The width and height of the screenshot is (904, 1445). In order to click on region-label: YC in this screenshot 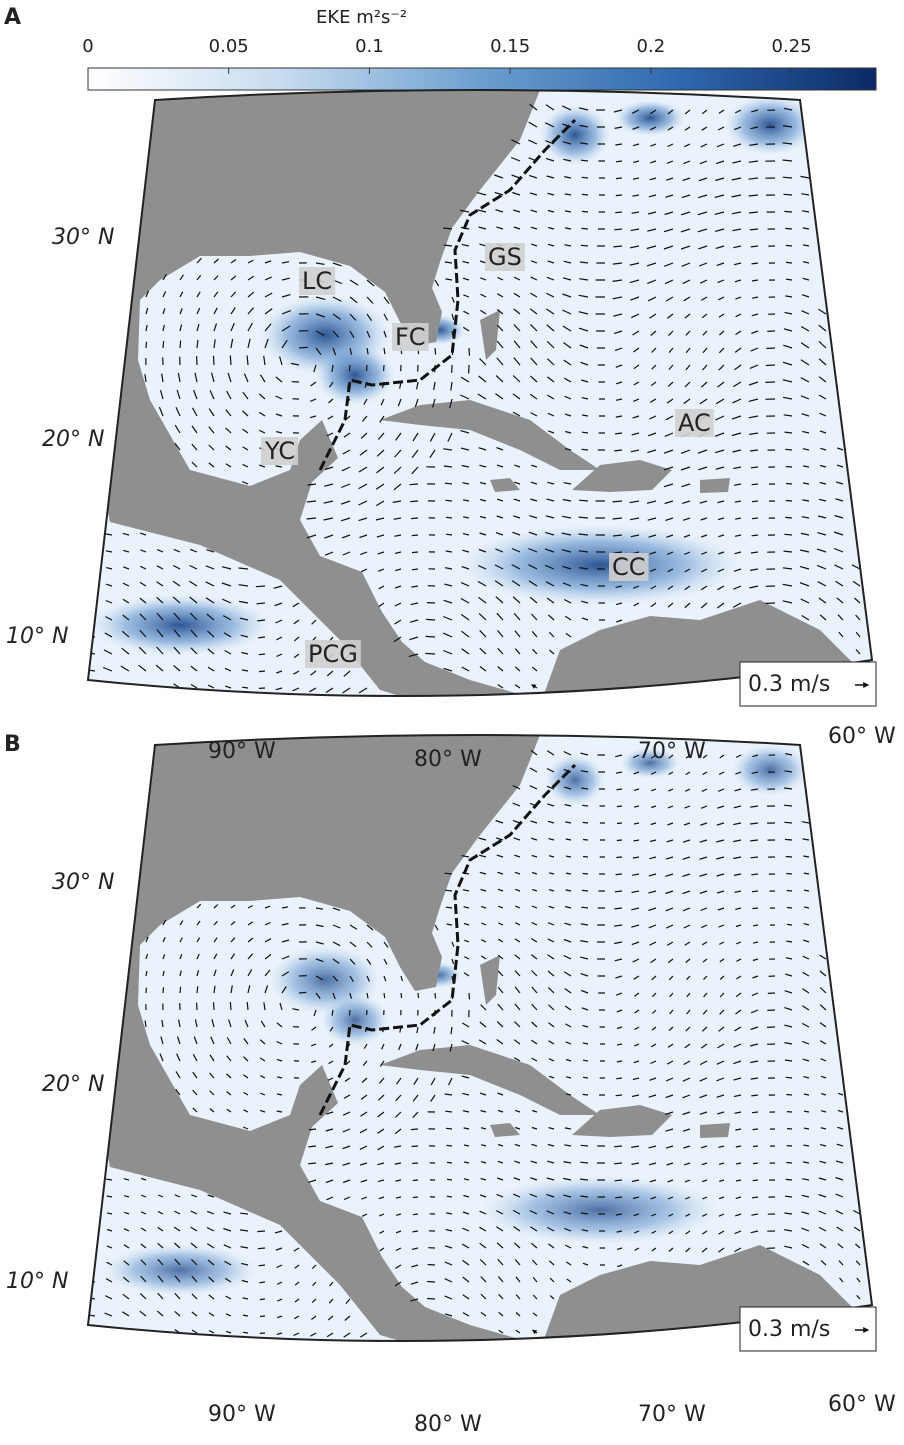, I will do `click(279, 451)`.